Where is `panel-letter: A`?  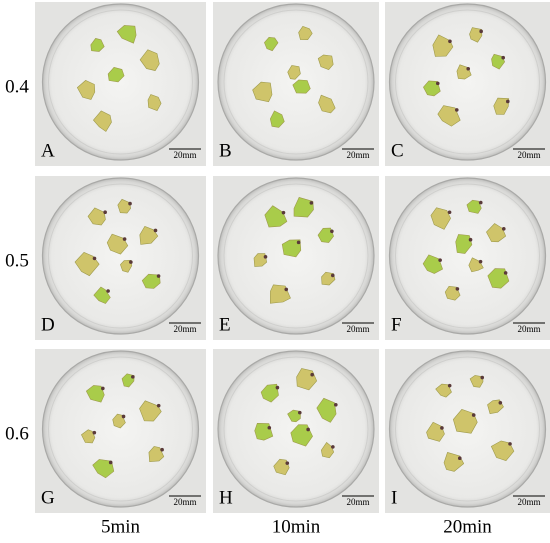
panel-letter: A is located at coordinates (48, 150).